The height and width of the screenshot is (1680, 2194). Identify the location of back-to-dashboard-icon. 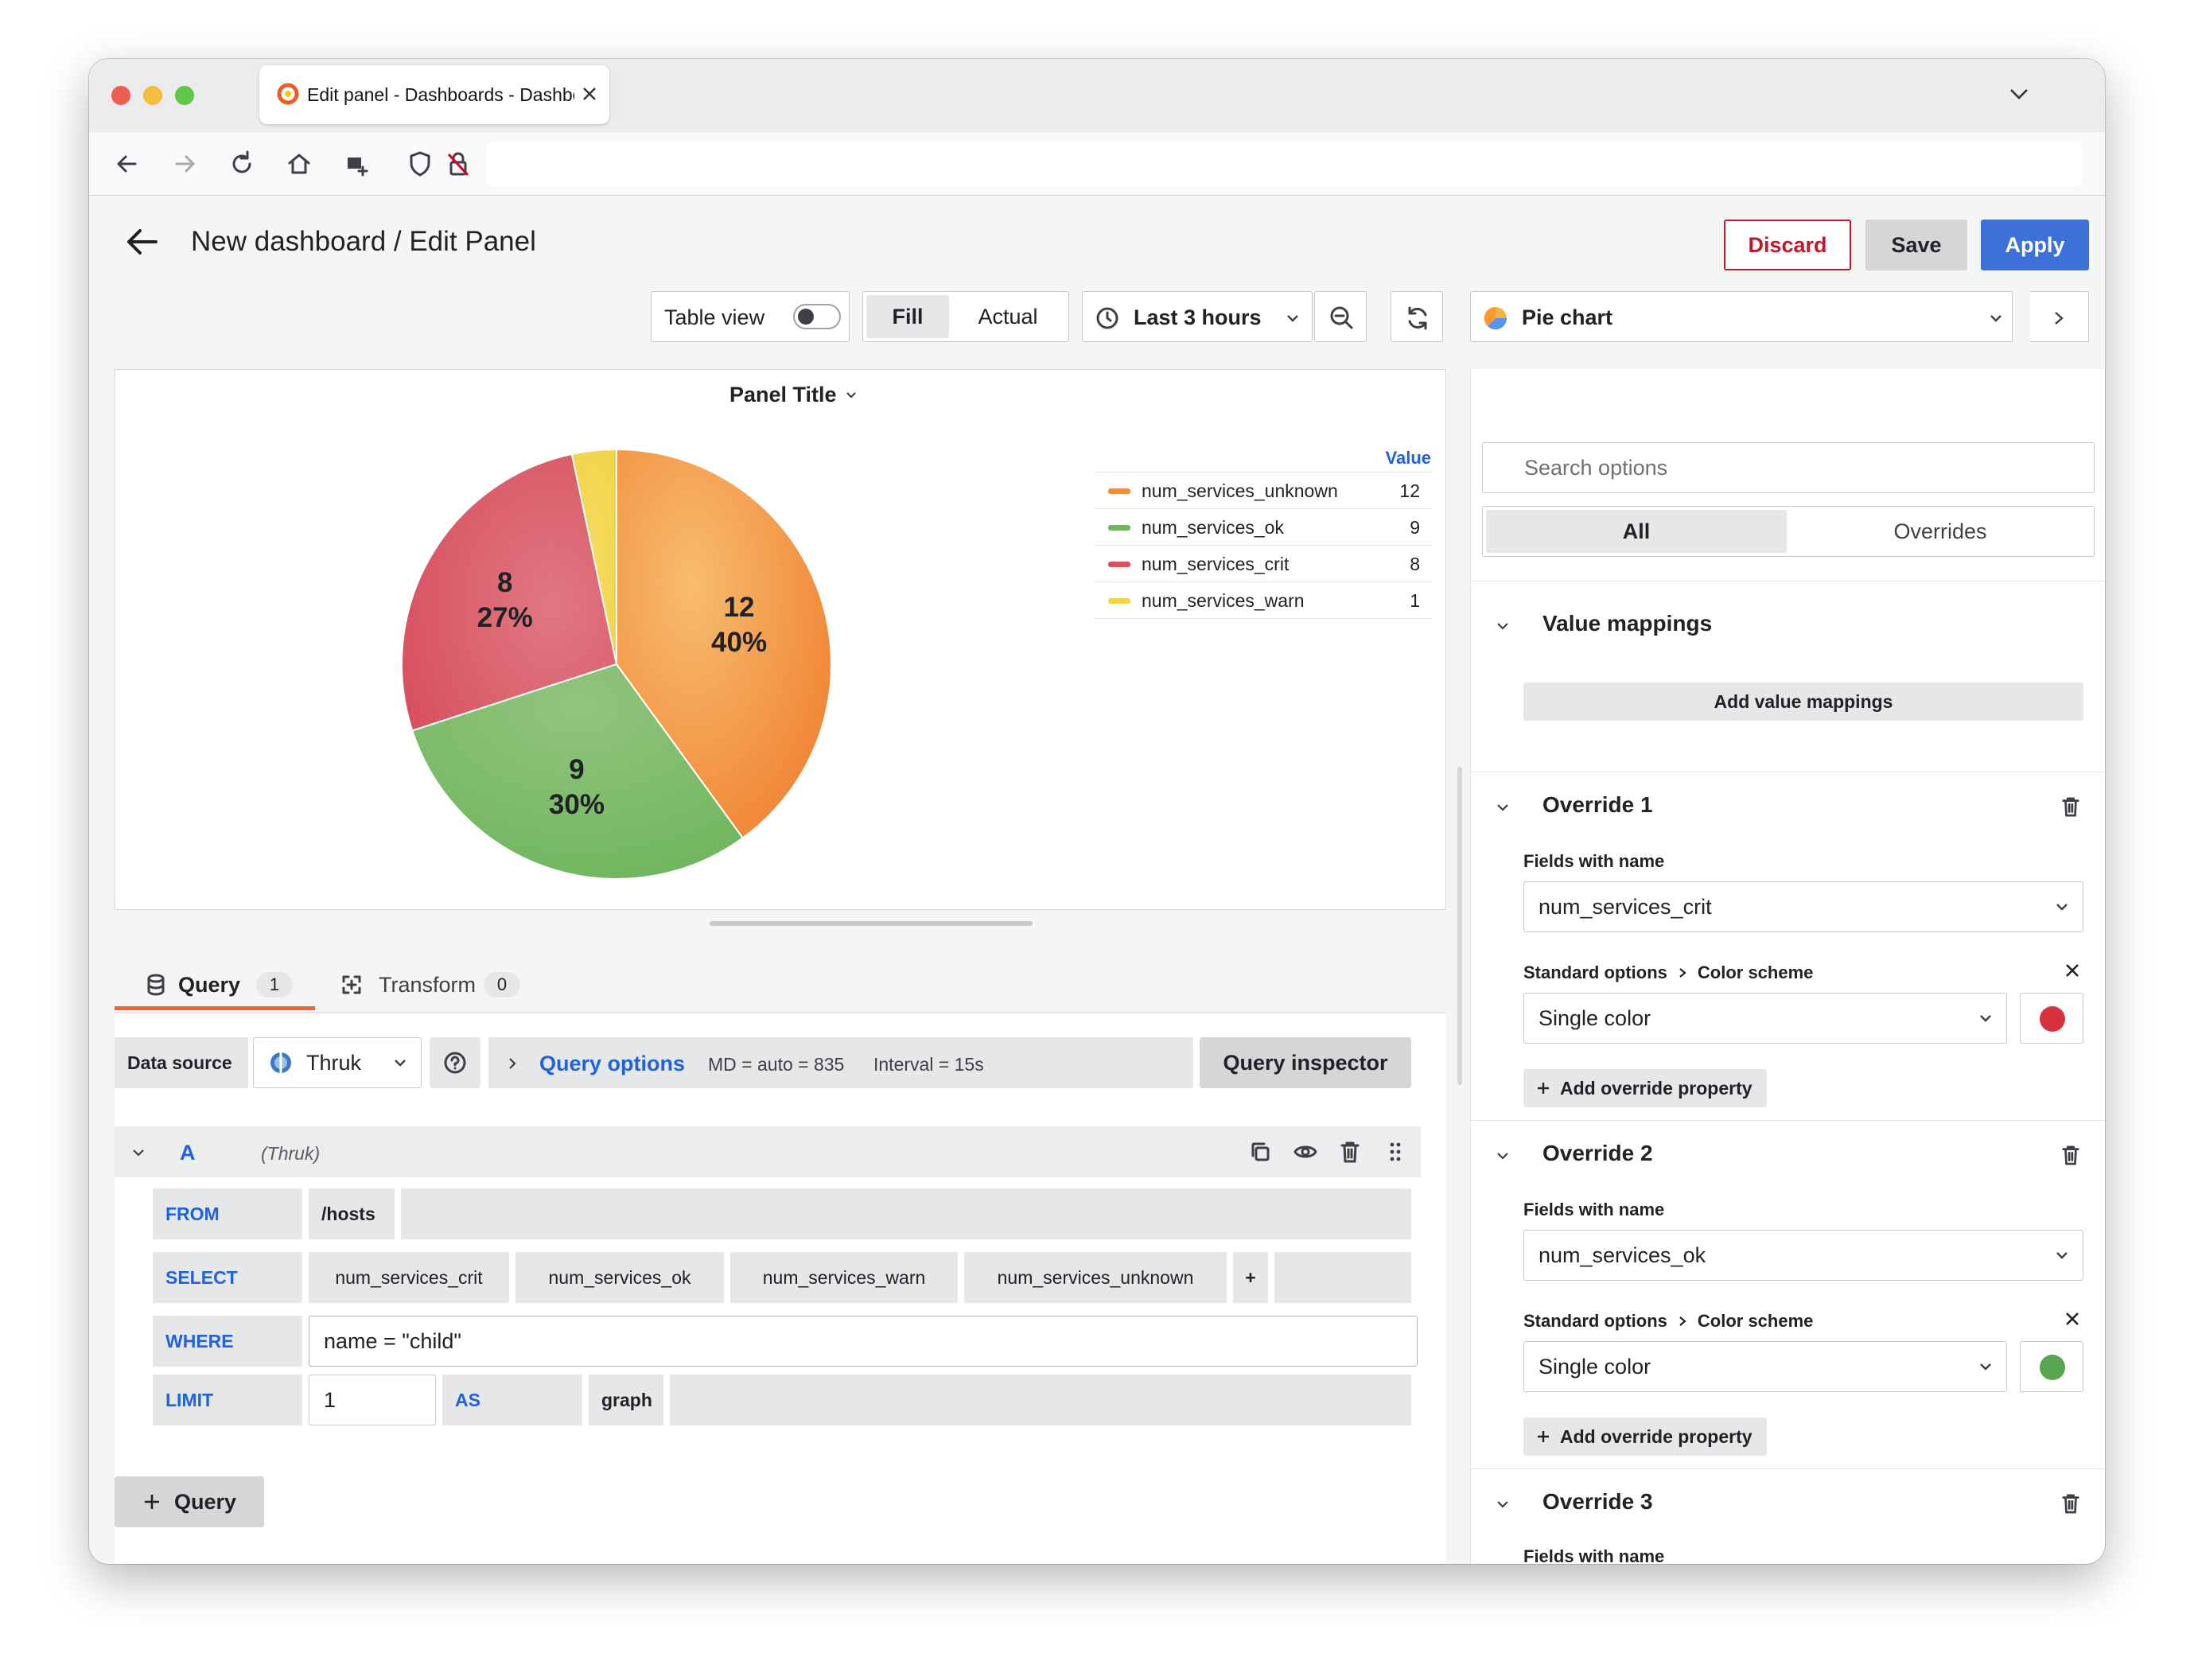
(142, 242).